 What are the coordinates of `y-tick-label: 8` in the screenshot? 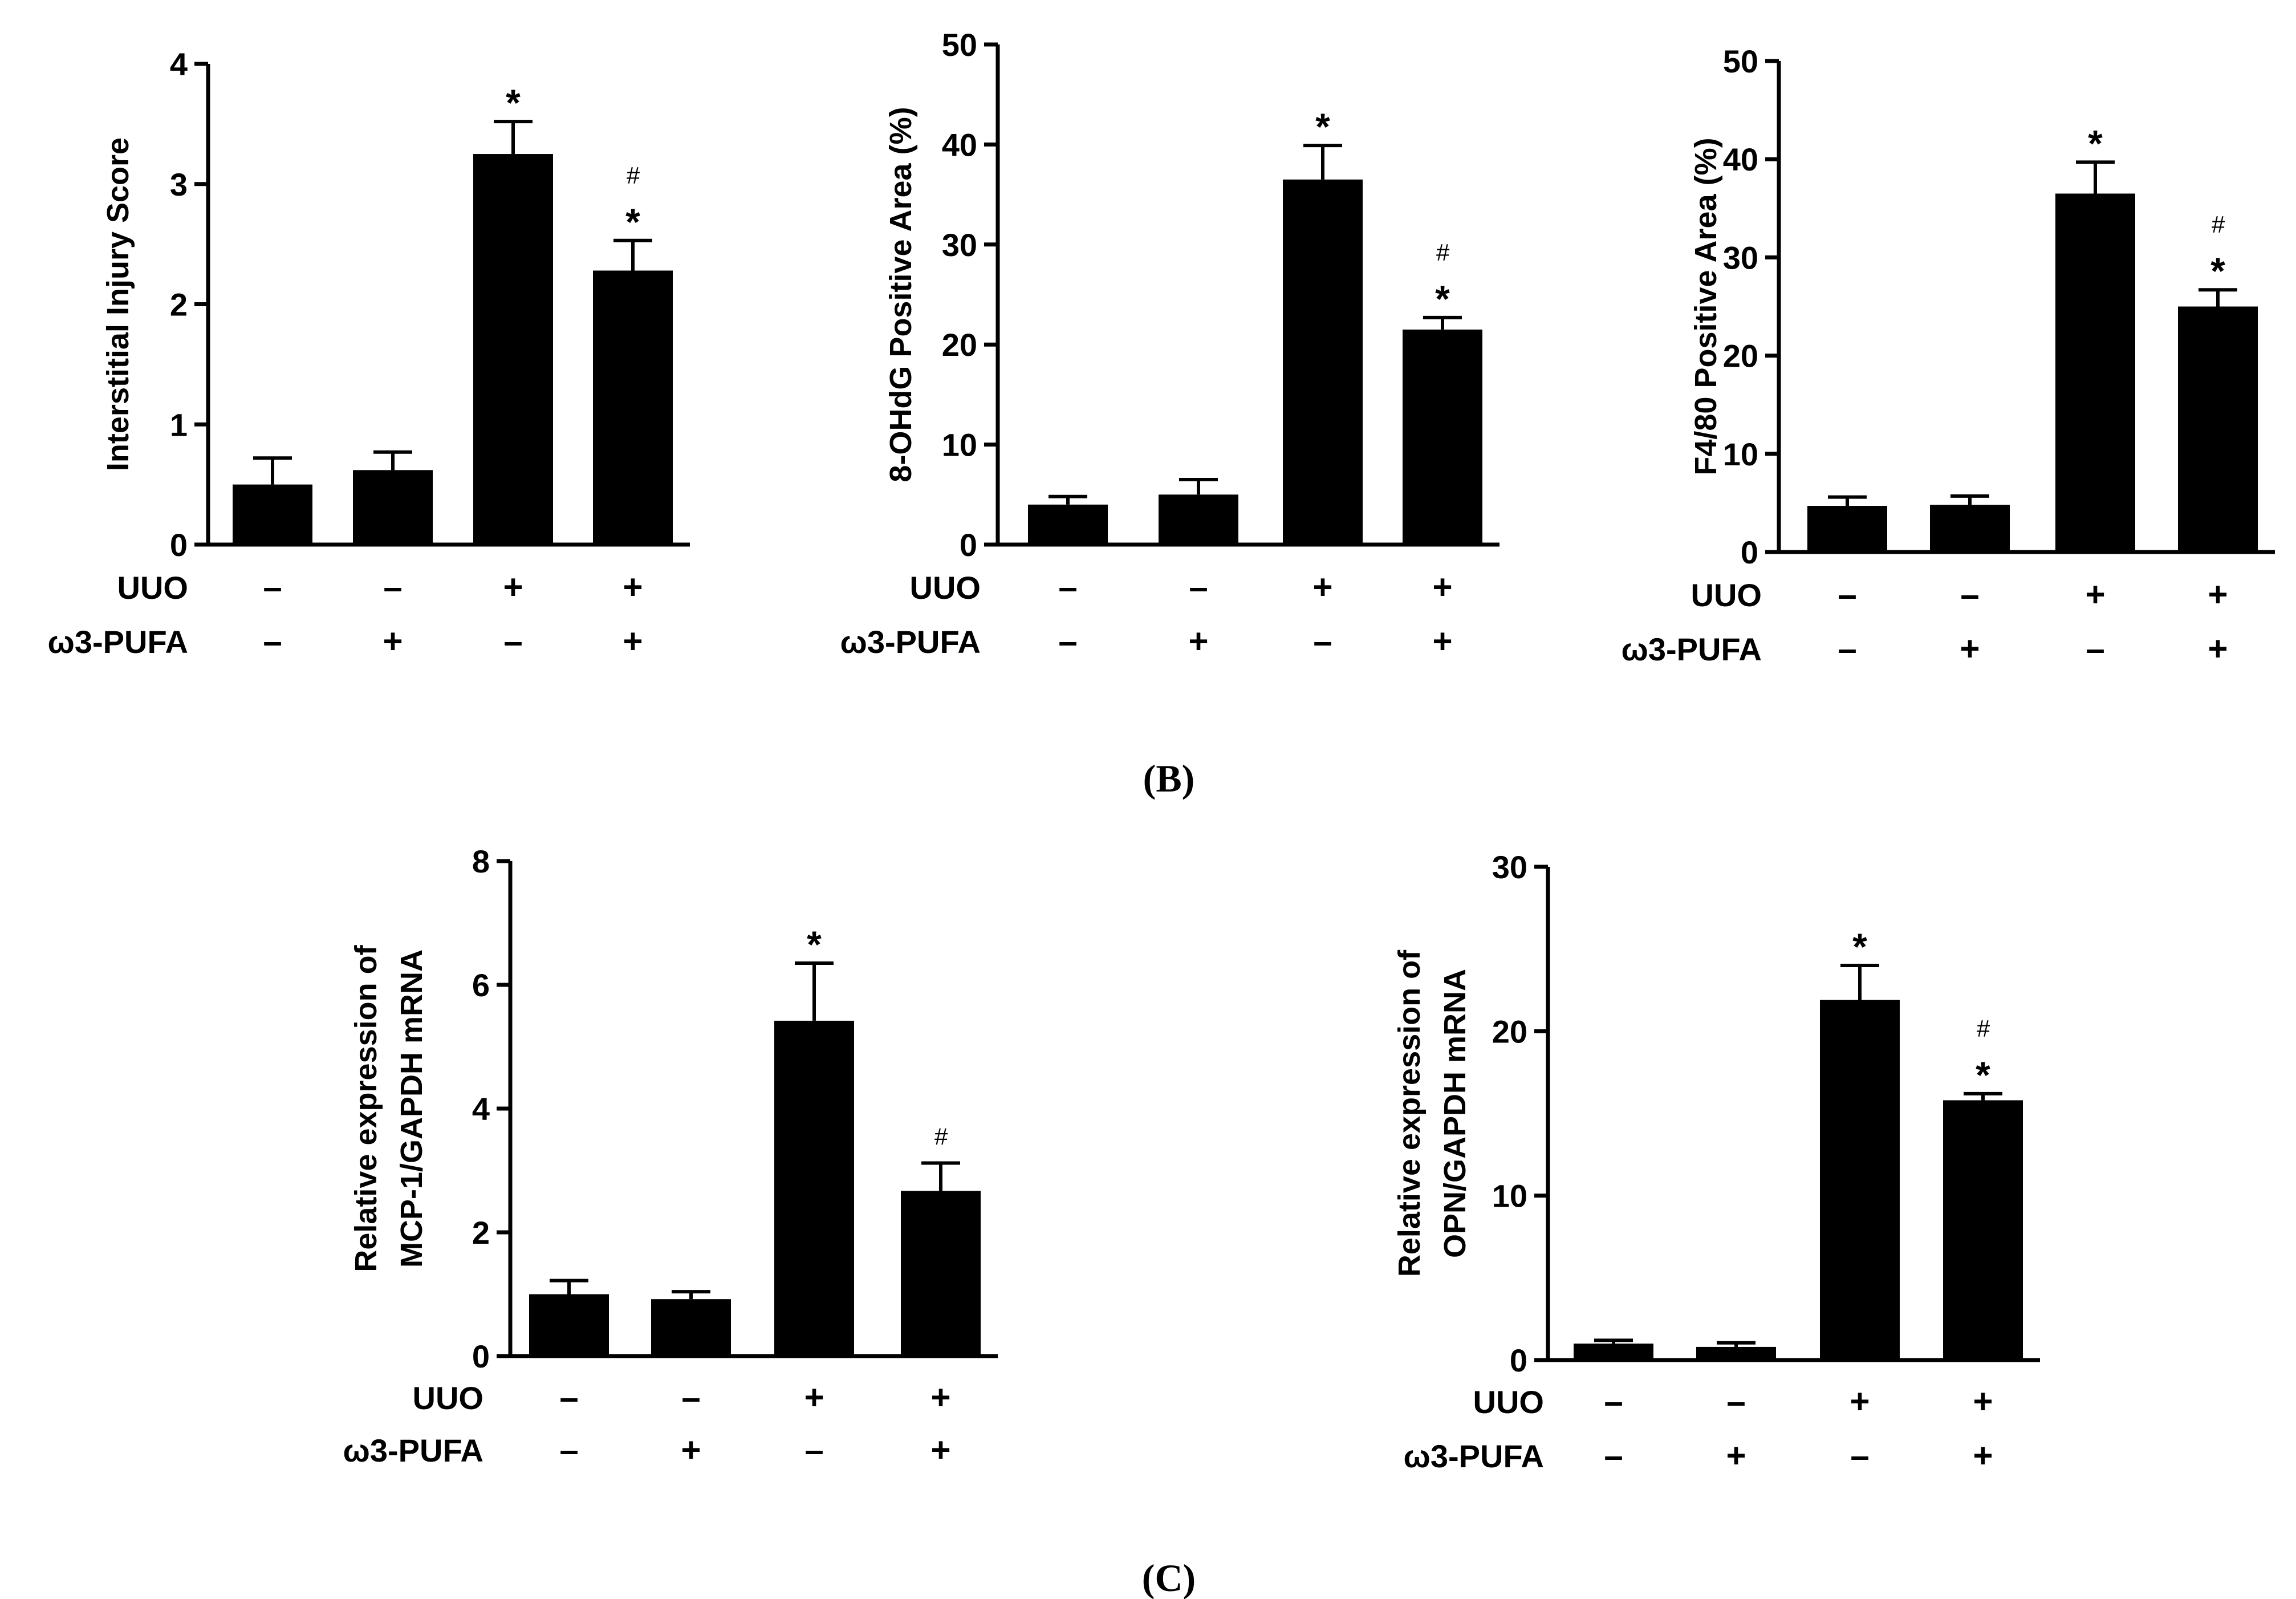 It's located at (481, 861).